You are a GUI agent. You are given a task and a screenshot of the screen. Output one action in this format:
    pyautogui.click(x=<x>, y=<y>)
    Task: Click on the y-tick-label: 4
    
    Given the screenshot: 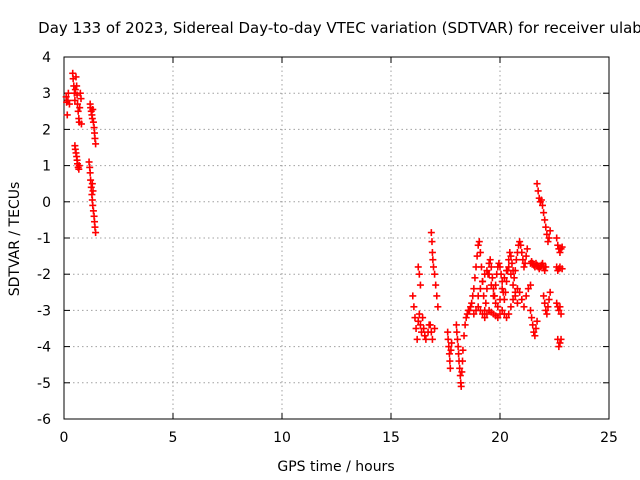 What is the action you would take?
    pyautogui.click(x=46, y=58)
    